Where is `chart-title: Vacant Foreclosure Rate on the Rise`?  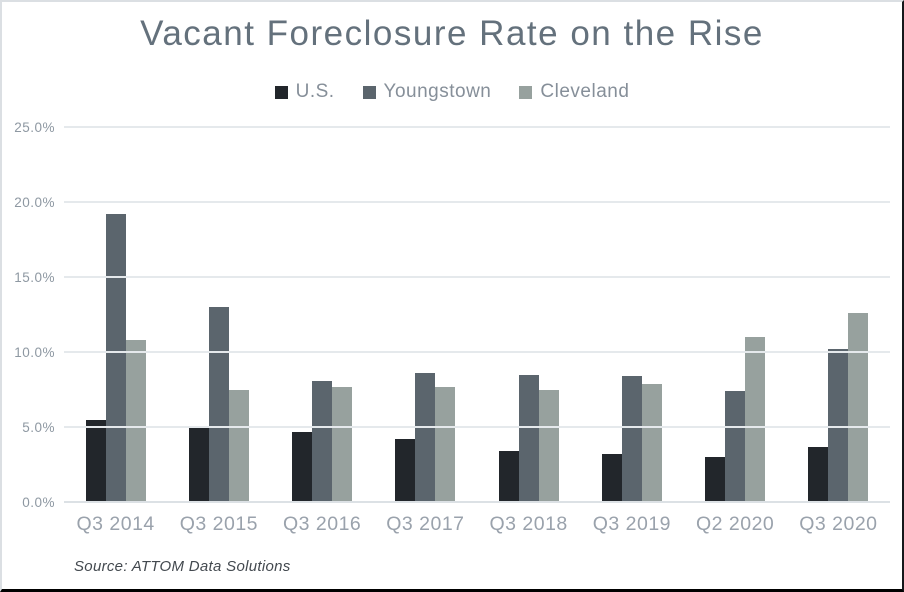 chart-title: Vacant Foreclosure Rate on the Rise is located at coordinates (452, 33).